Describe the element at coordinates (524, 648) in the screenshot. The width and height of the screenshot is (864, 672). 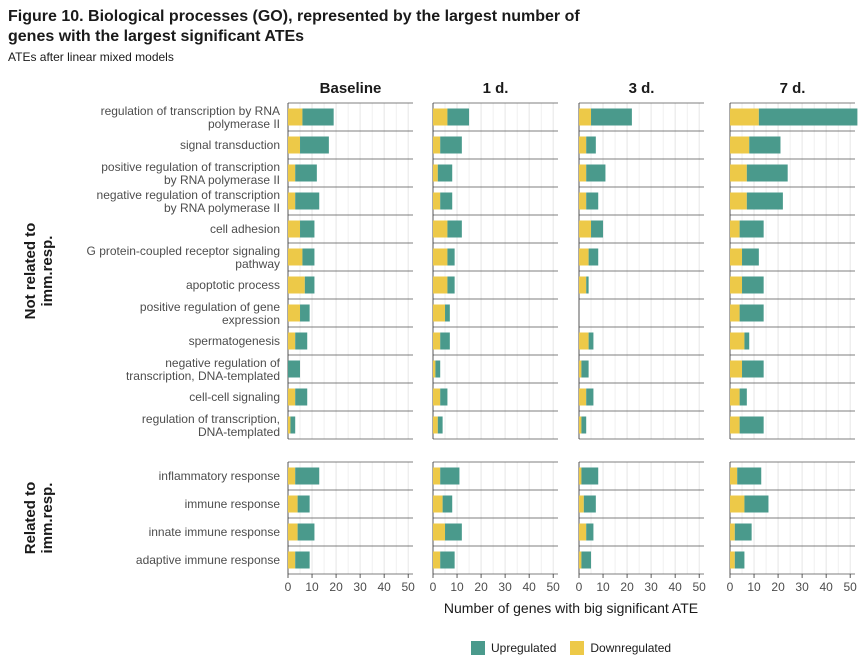
I see `legend-label-upregulated: Upregulated` at that location.